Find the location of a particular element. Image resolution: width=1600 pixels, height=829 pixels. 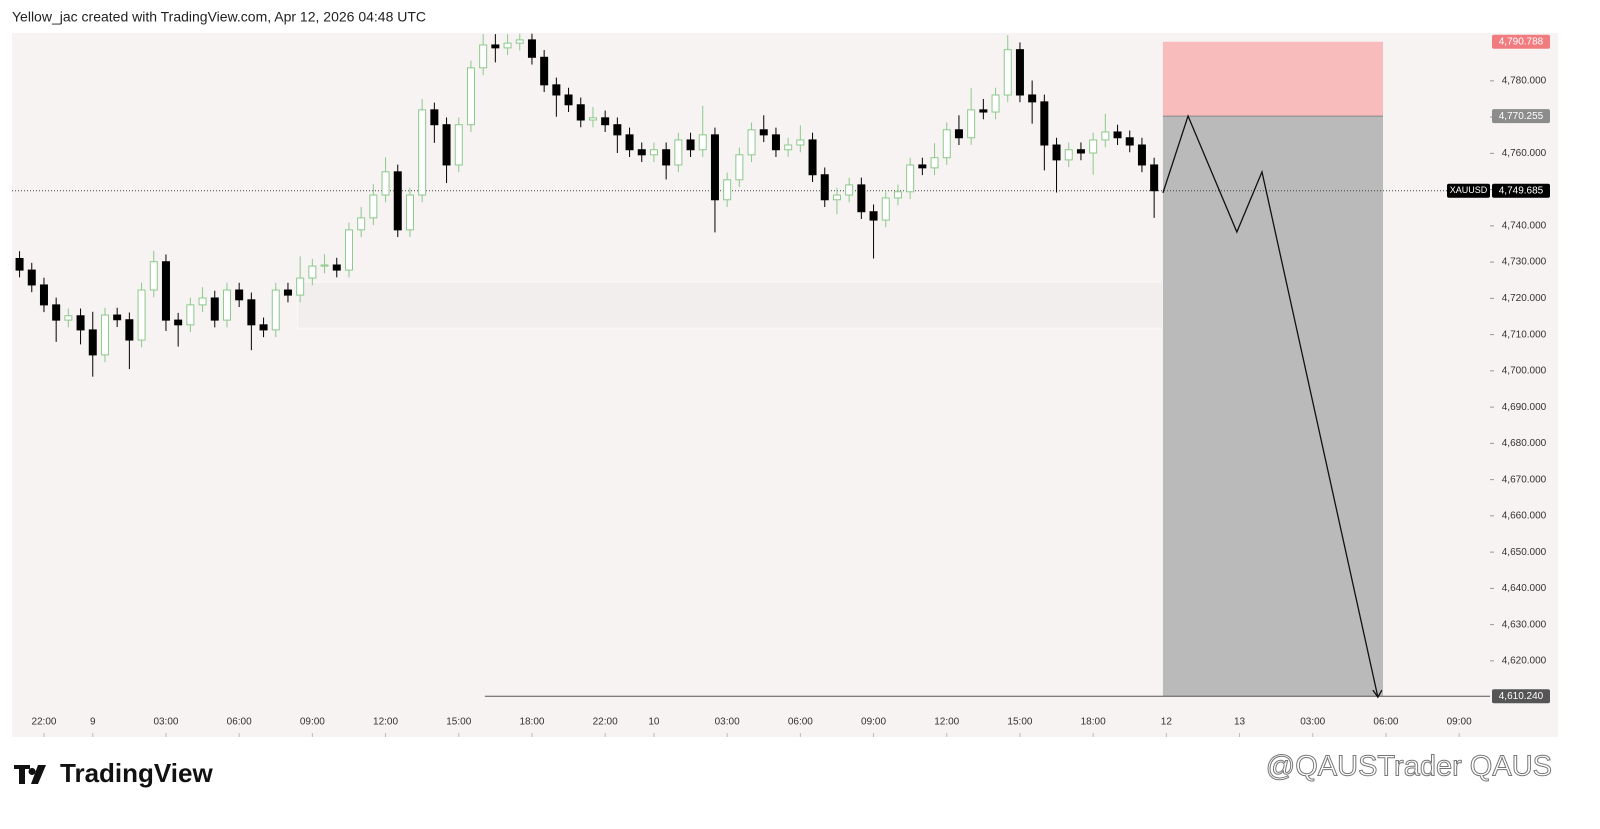

stop-label-bg is located at coordinates (1521, 41).